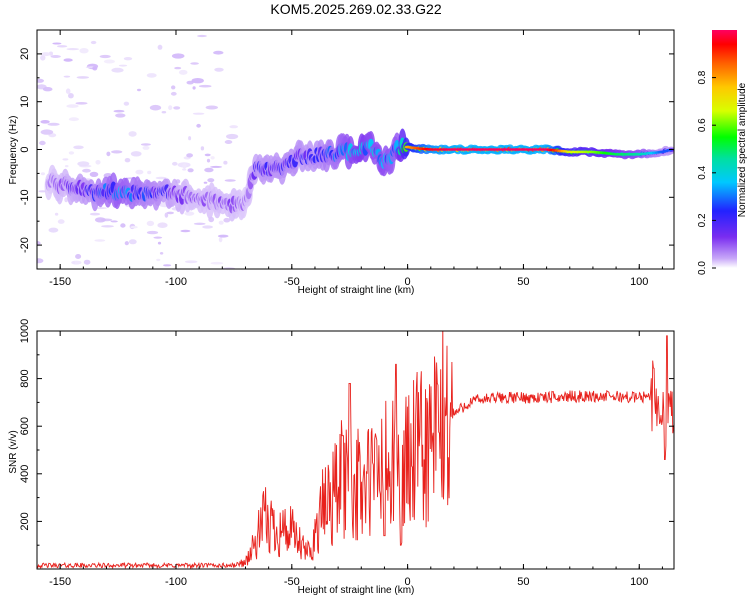 The height and width of the screenshot is (600, 750). I want to click on snr-ytick-label: 800, so click(25, 378).